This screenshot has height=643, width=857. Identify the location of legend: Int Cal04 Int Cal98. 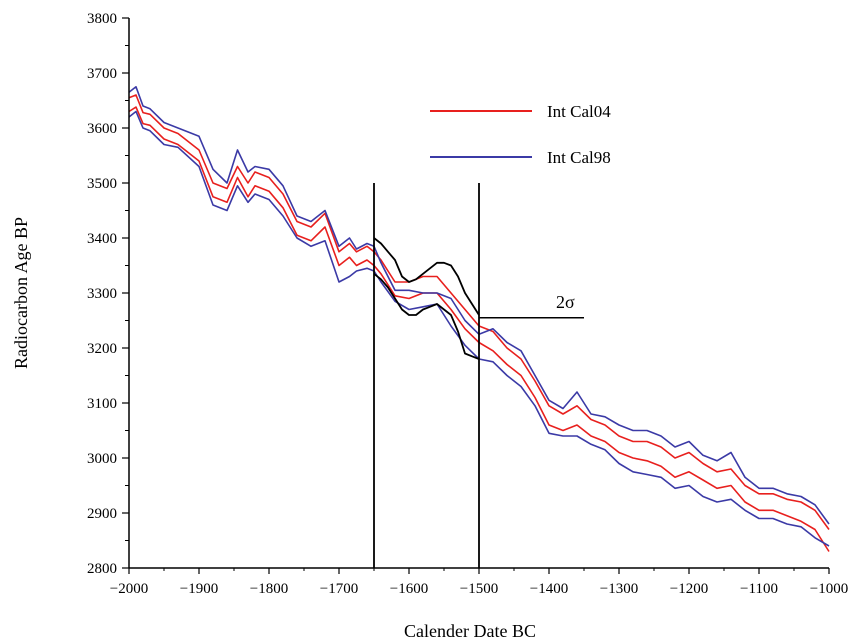
(520, 134).